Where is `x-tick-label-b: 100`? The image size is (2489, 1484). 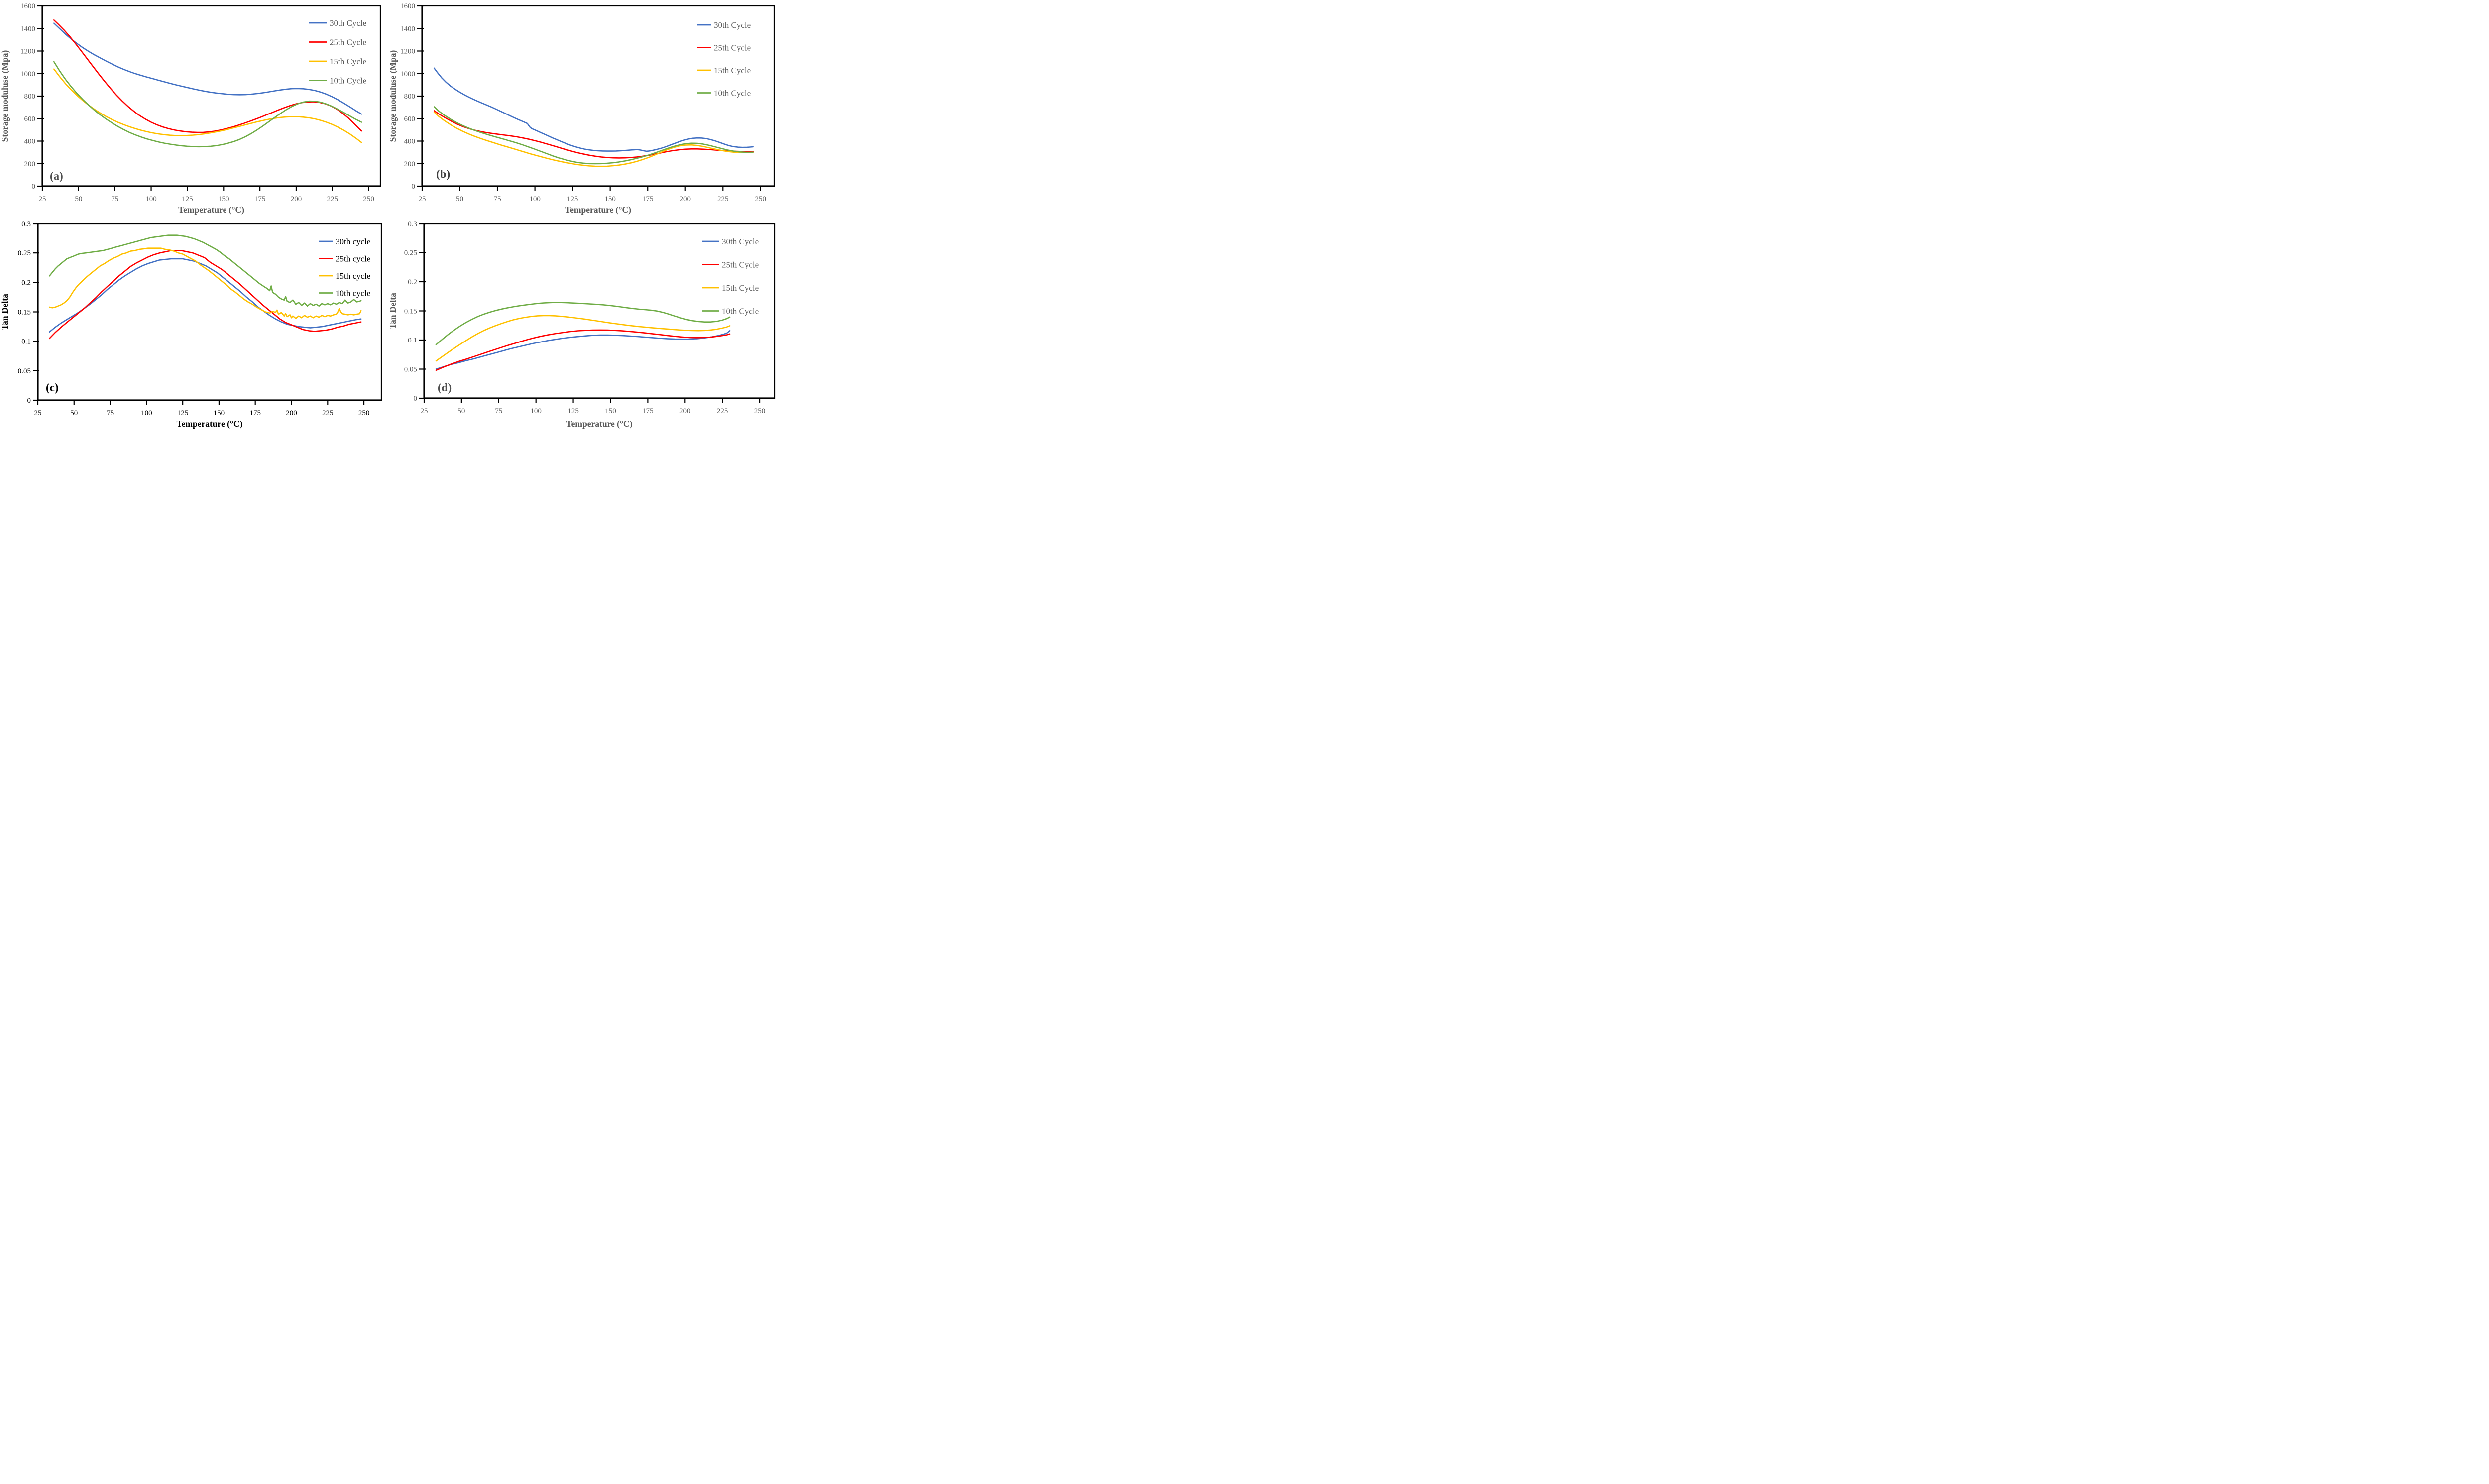 x-tick-label-b: 100 is located at coordinates (535, 199).